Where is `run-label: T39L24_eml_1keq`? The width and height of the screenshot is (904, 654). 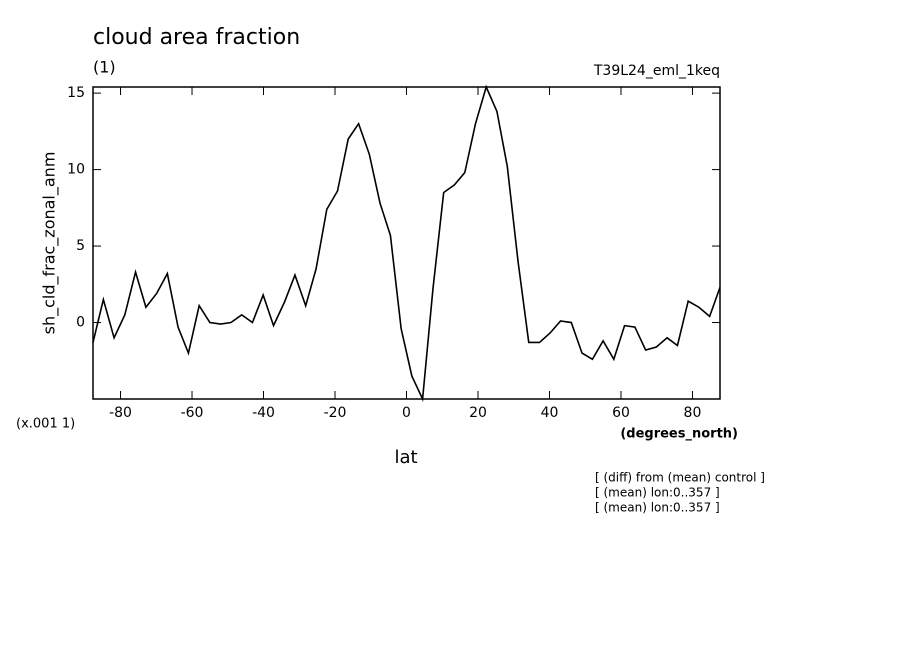 run-label: T39L24_eml_1keq is located at coordinates (656, 71).